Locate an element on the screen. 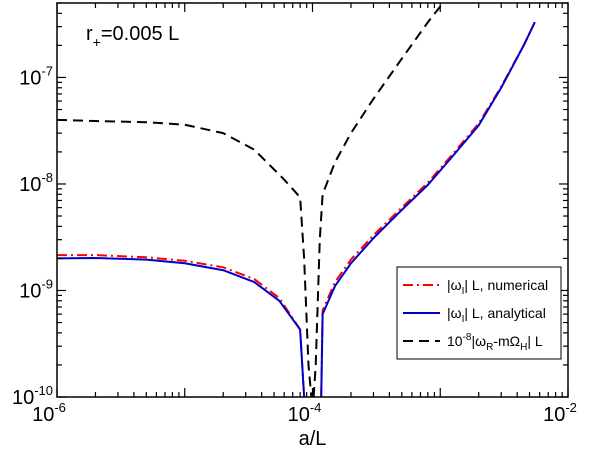  y-tick-label: 10⁻¹⁰ is located at coordinates (32, 396).